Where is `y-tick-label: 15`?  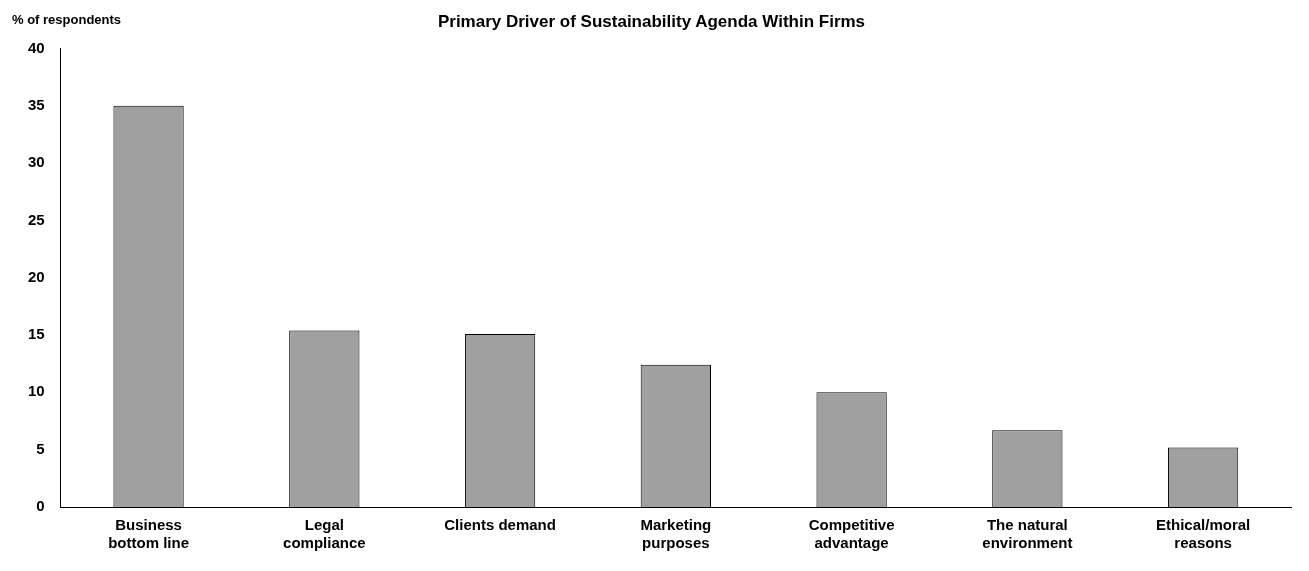 y-tick-label: 15 is located at coordinates (36, 334).